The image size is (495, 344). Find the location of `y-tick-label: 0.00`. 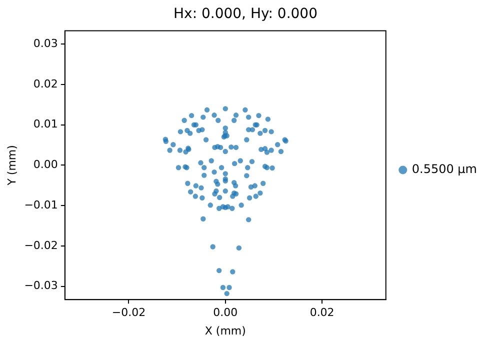

y-tick-label: 0.00 is located at coordinates (45, 165).